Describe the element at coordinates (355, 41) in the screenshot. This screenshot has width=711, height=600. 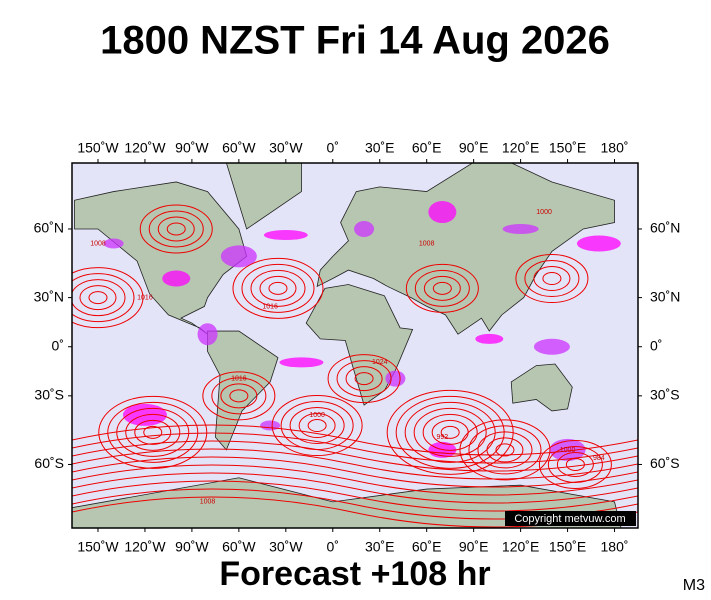
I see `title: 1800 NZST Fri 14 Aug 2026` at that location.